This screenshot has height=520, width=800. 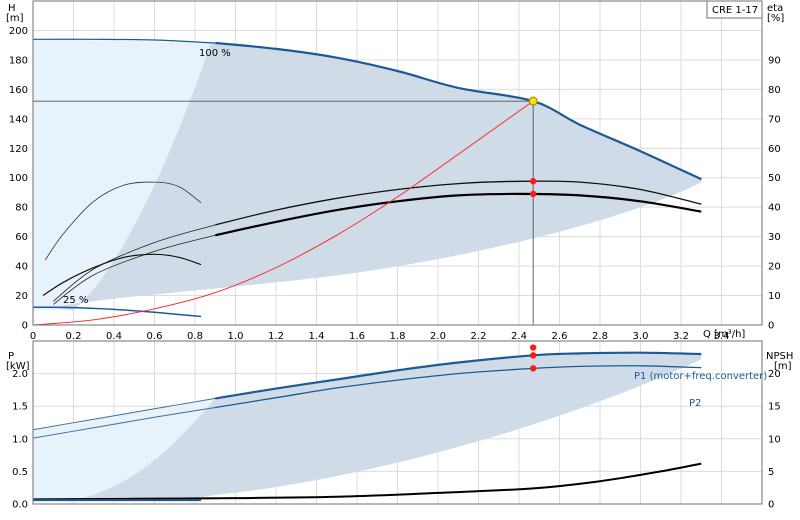 What do you see at coordinates (519, 336) in the screenshot?
I see `x-tick-label: 2.4` at bounding box center [519, 336].